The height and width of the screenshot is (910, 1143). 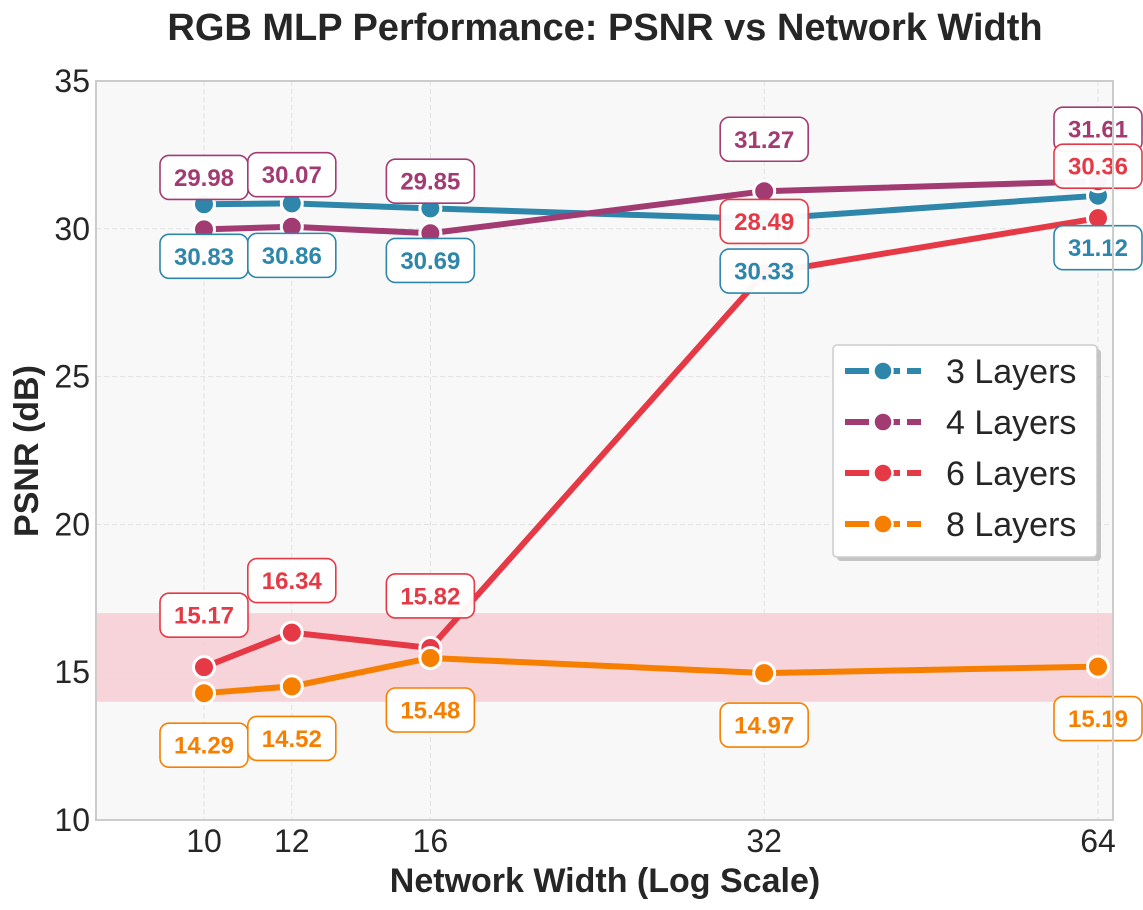 What do you see at coordinates (764, 191) in the screenshot?
I see `data-point-4-layers` at bounding box center [764, 191].